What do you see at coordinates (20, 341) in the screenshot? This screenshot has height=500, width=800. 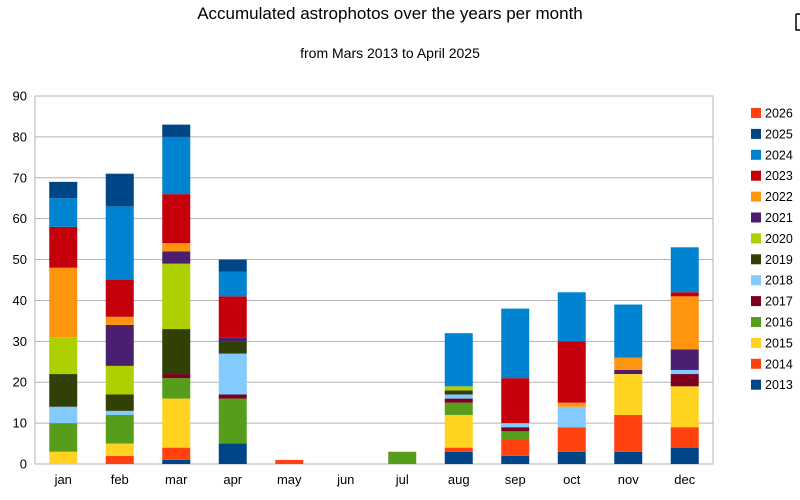 I see `y-tick-label: 30` at bounding box center [20, 341].